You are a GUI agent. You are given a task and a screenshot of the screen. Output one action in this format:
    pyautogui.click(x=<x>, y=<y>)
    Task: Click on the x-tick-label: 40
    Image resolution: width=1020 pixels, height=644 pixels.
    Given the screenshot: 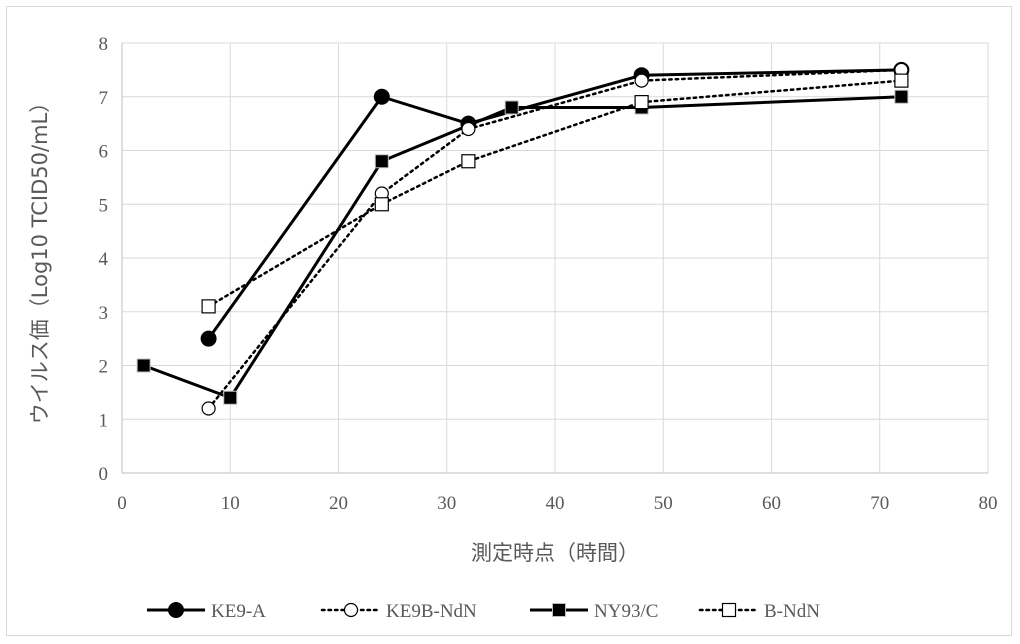 What is the action you would take?
    pyautogui.click(x=555, y=503)
    